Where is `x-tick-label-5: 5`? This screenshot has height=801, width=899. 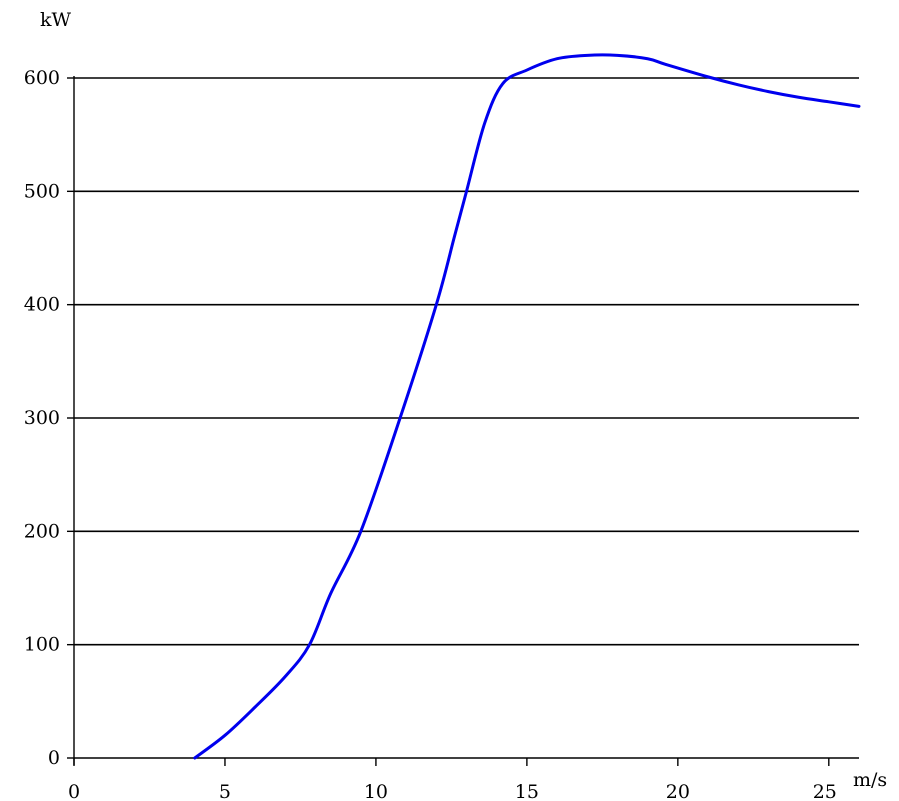
x-tick-label-5: 5 is located at coordinates (225, 791).